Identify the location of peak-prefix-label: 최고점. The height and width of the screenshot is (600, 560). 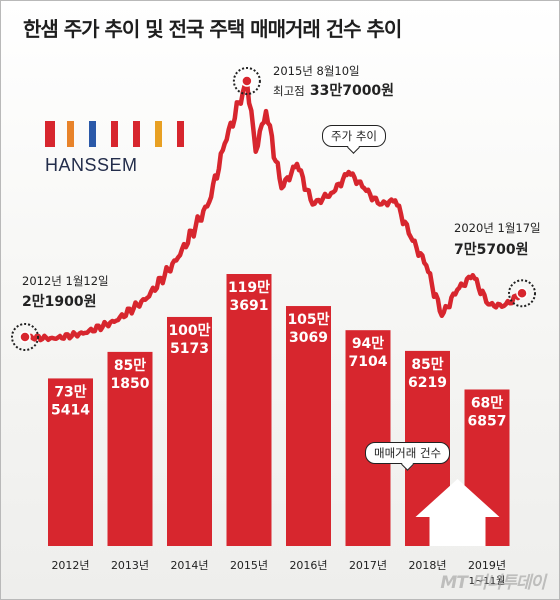
(289, 91).